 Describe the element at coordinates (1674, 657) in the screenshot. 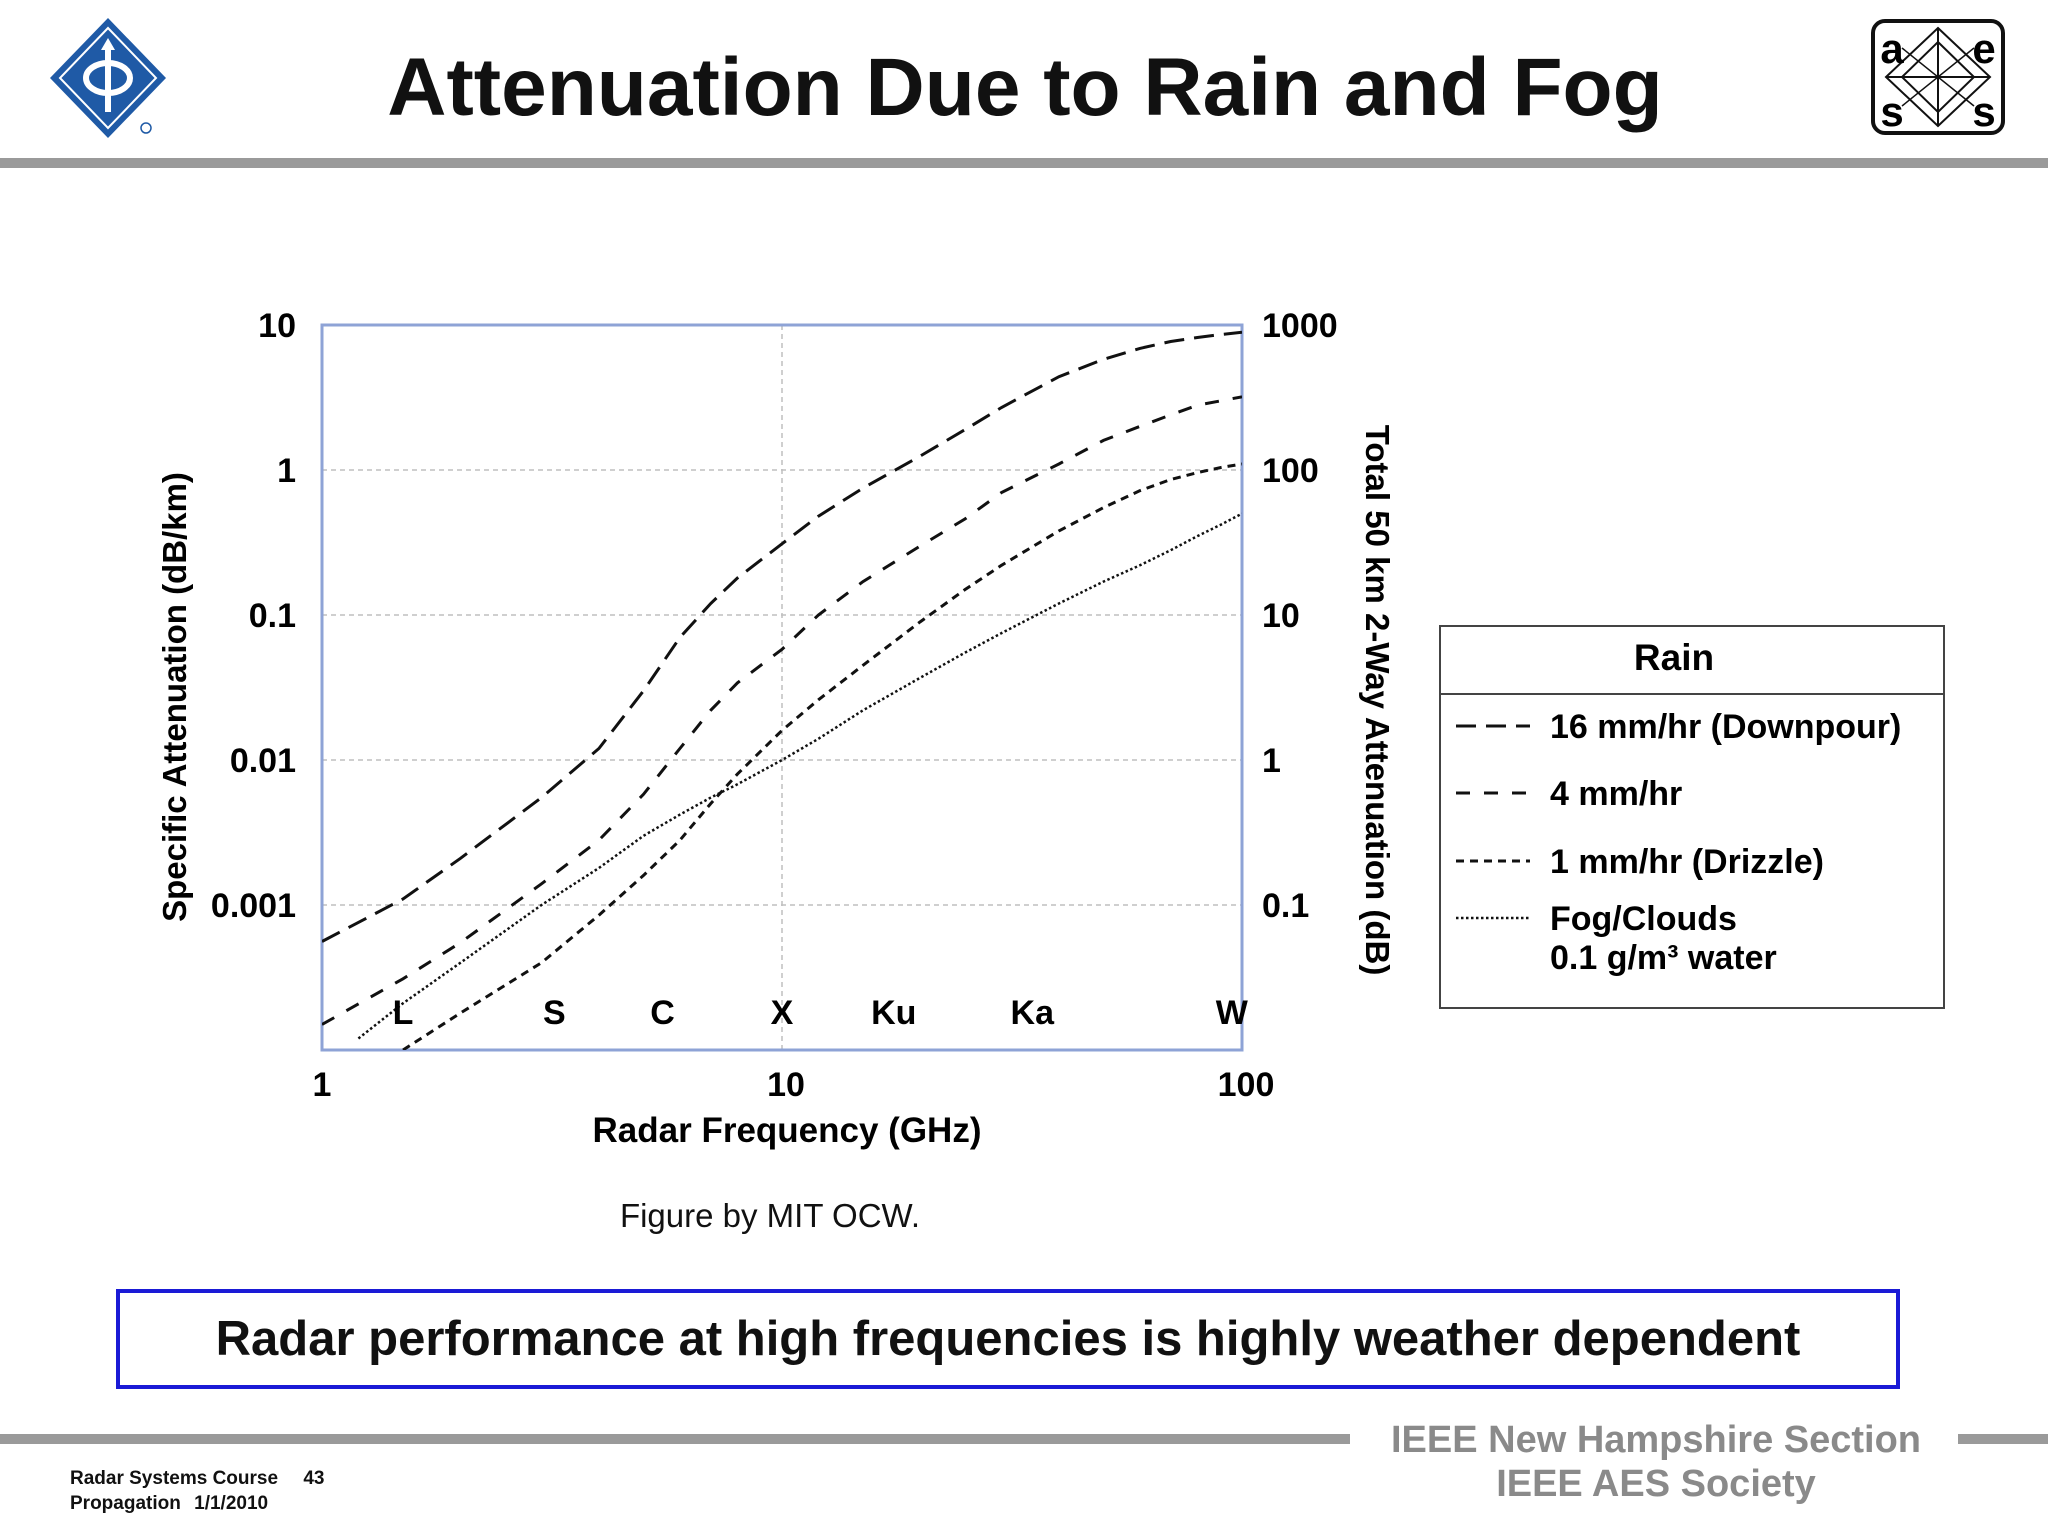

I see `legend-title: Rain` at that location.